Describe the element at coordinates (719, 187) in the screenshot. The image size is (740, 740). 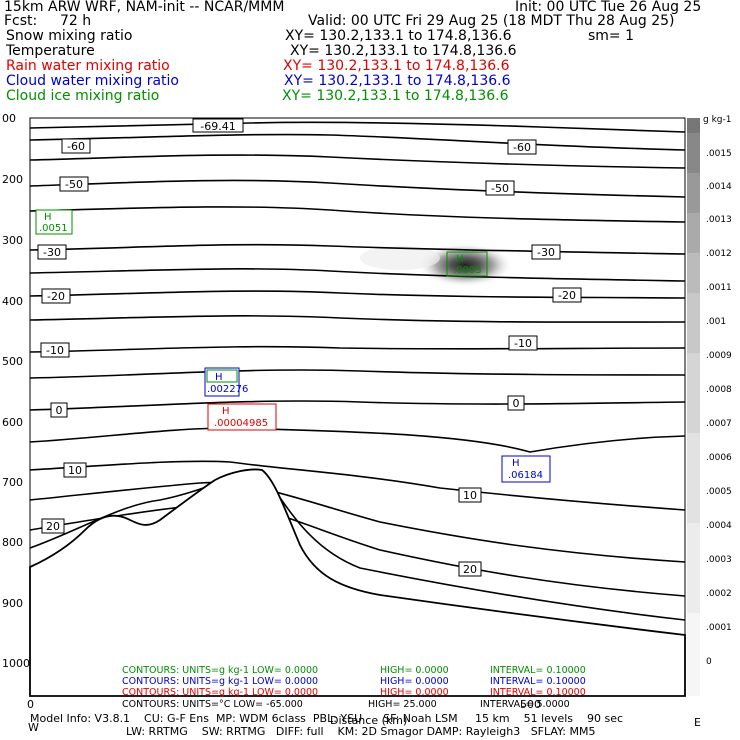
I see `cbar-tick-0014: .0014` at that location.